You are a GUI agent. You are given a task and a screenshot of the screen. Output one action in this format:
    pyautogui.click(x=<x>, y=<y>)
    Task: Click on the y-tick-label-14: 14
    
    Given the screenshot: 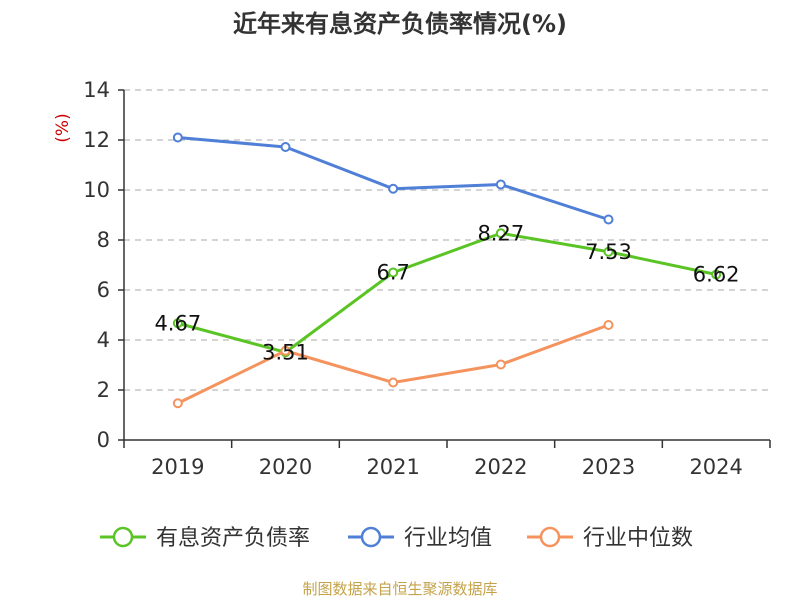 What is the action you would take?
    pyautogui.click(x=96, y=90)
    